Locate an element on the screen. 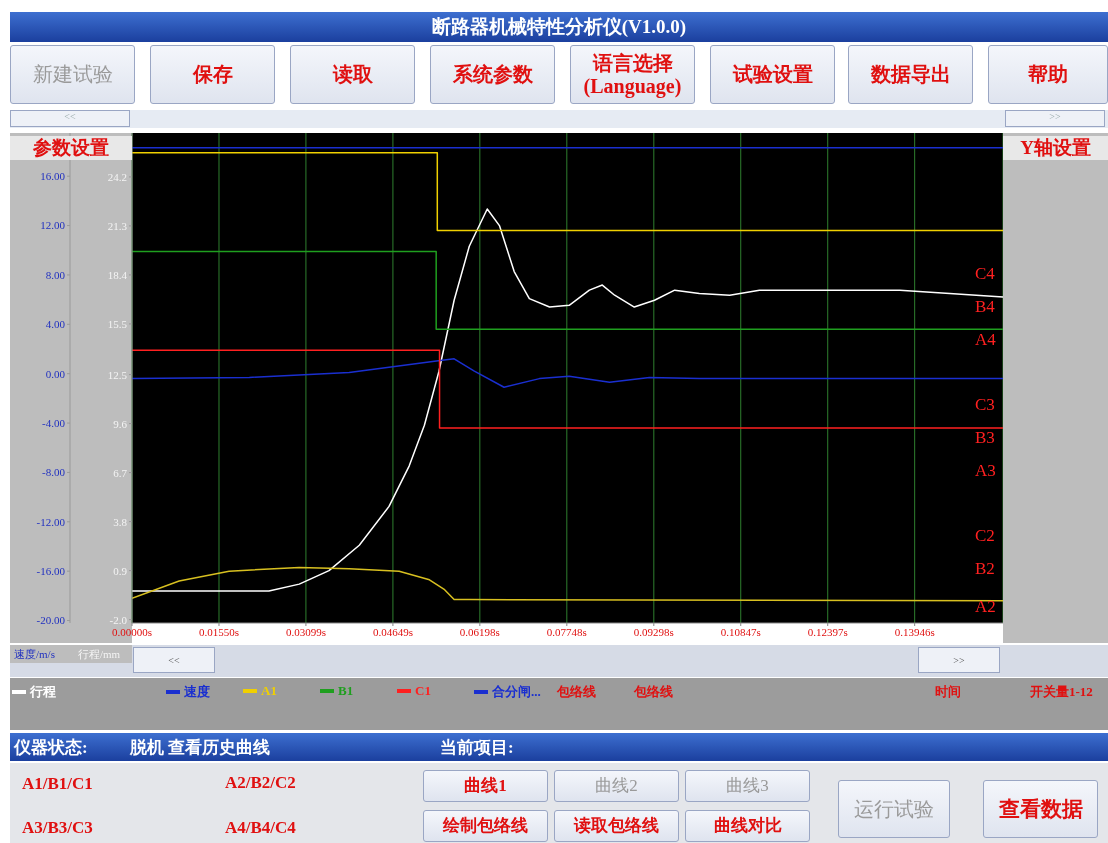 The height and width of the screenshot is (843, 1108). text: 帮助 is located at coordinates (1048, 74).